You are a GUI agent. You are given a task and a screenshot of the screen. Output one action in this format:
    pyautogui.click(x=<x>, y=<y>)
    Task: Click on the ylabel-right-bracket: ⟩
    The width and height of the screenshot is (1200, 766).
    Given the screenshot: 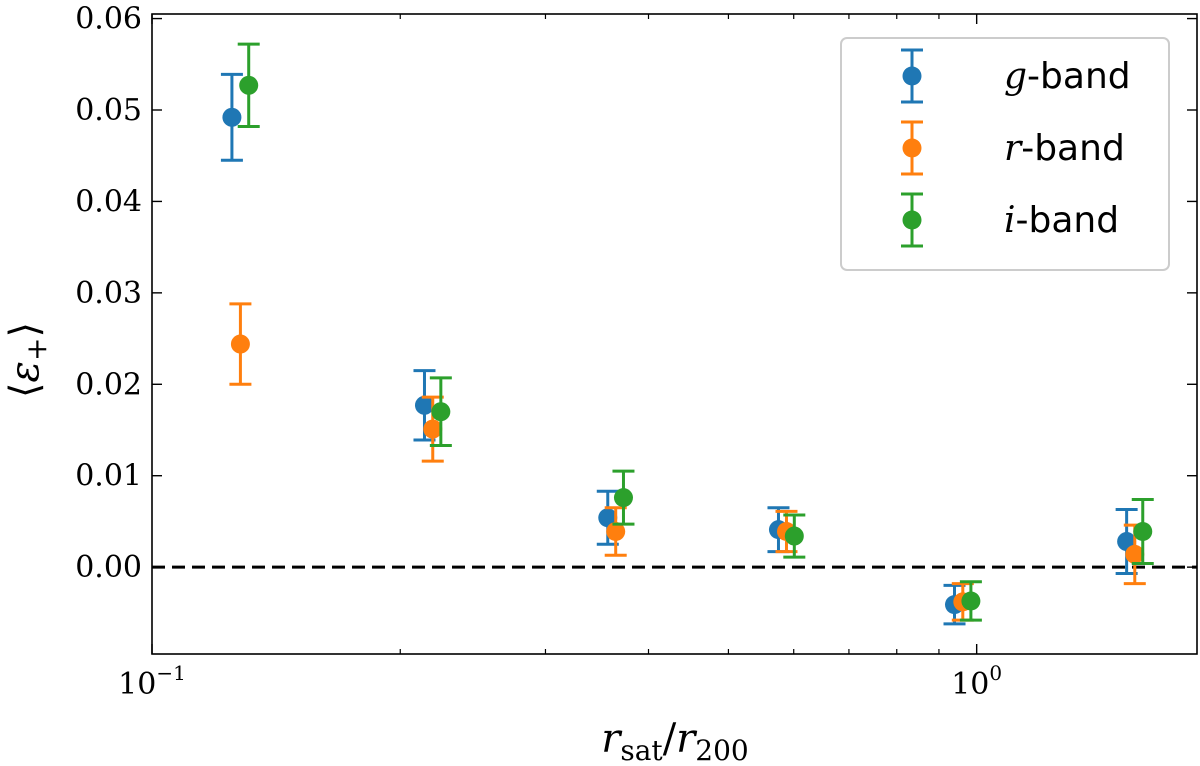 What is the action you would take?
    pyautogui.click(x=25, y=330)
    